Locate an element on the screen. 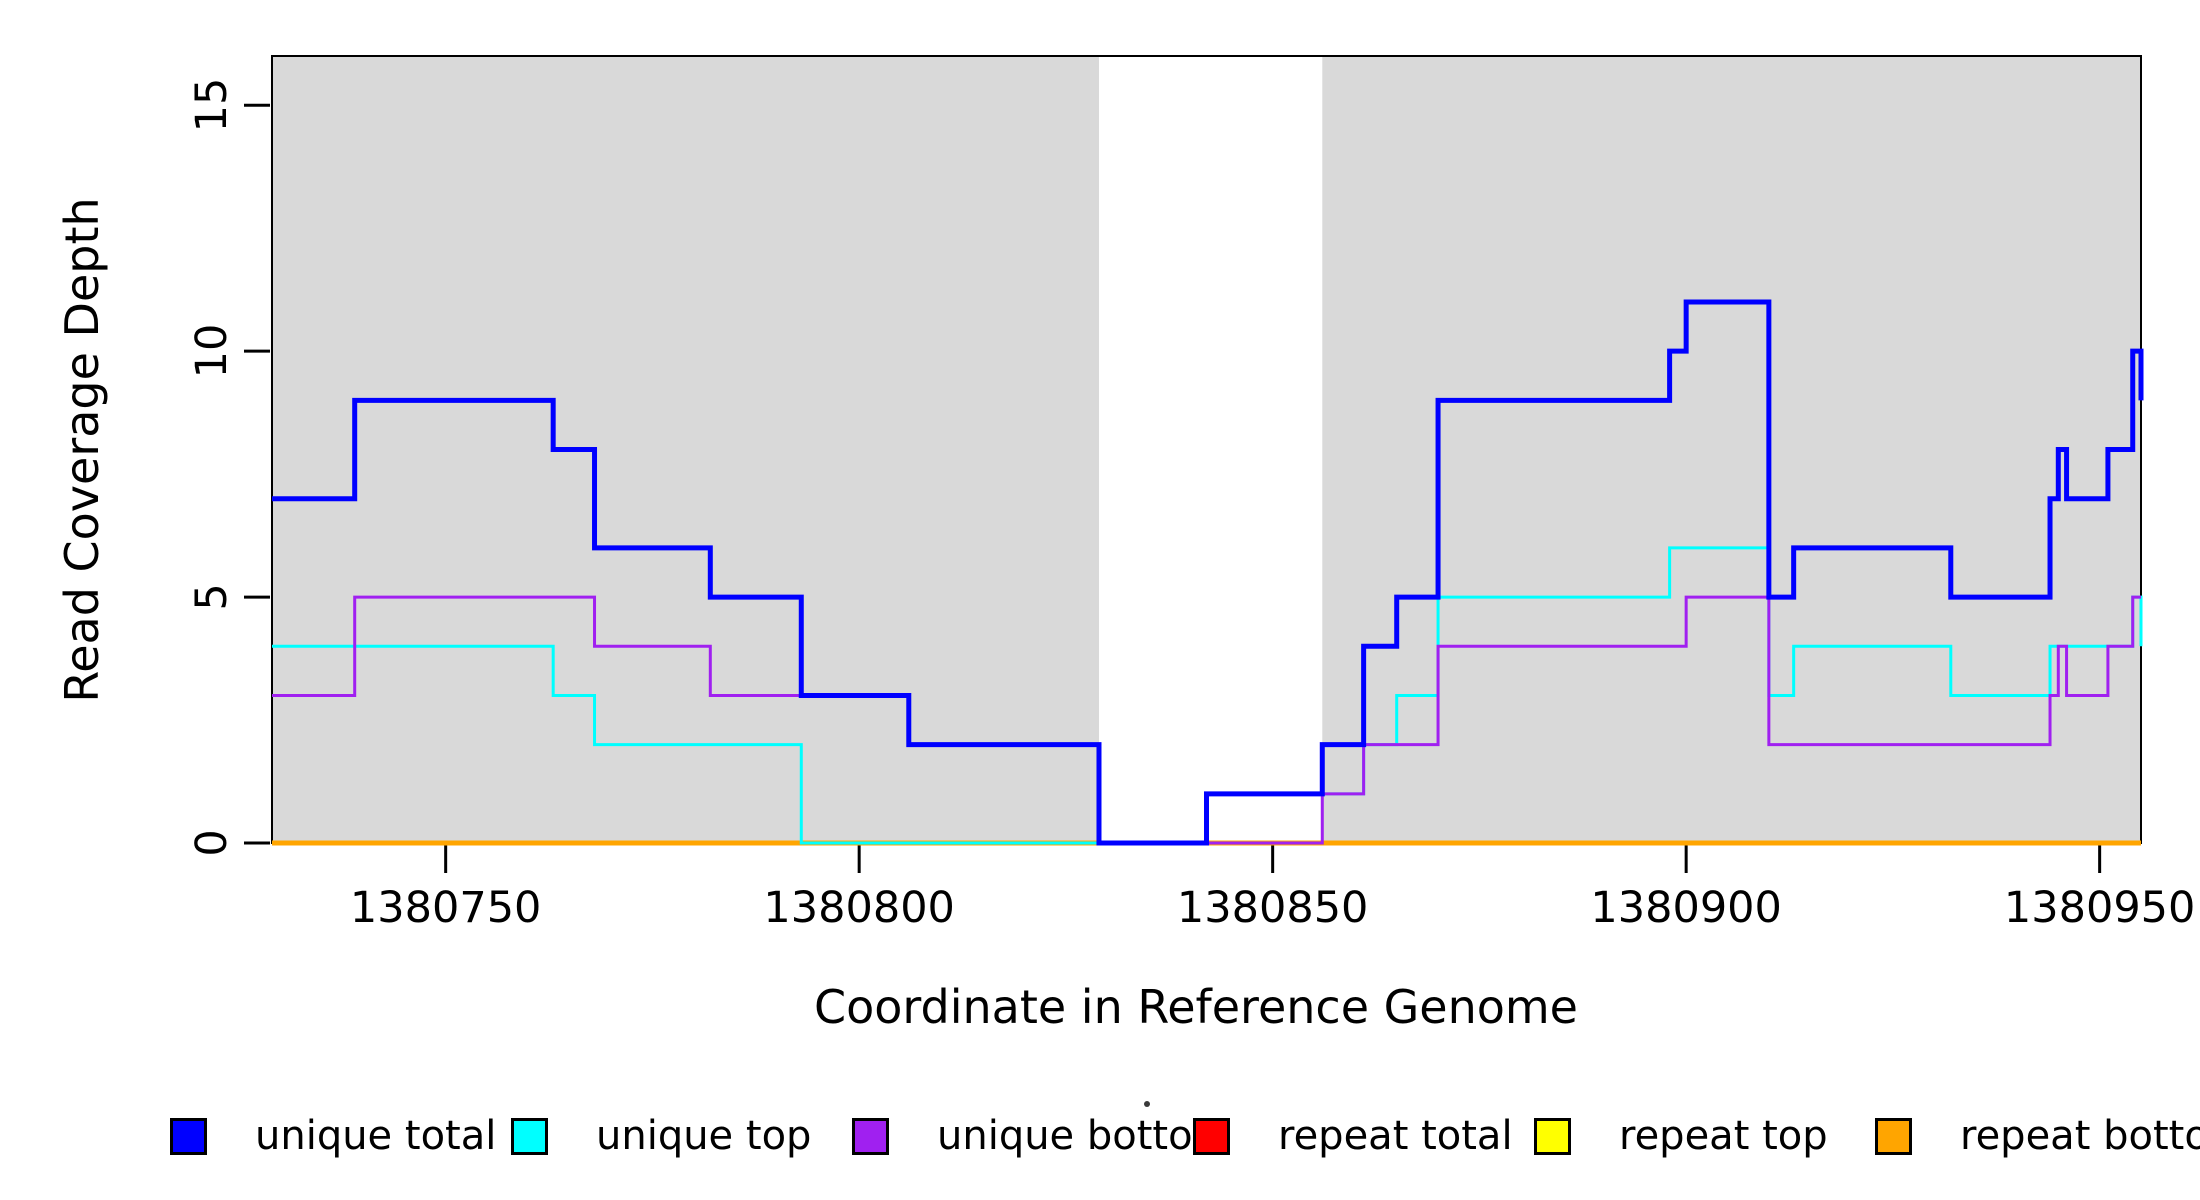  legend-item-repeat-total: repeat total is located at coordinates (1353, 1136).